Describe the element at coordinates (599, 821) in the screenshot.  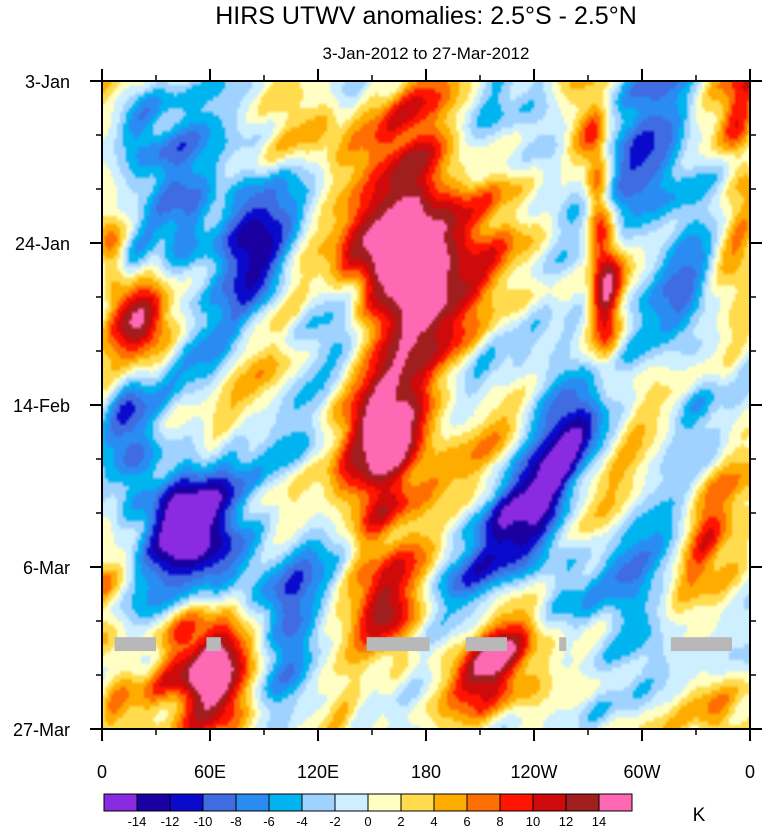
I see `colorbar-label: 14` at that location.